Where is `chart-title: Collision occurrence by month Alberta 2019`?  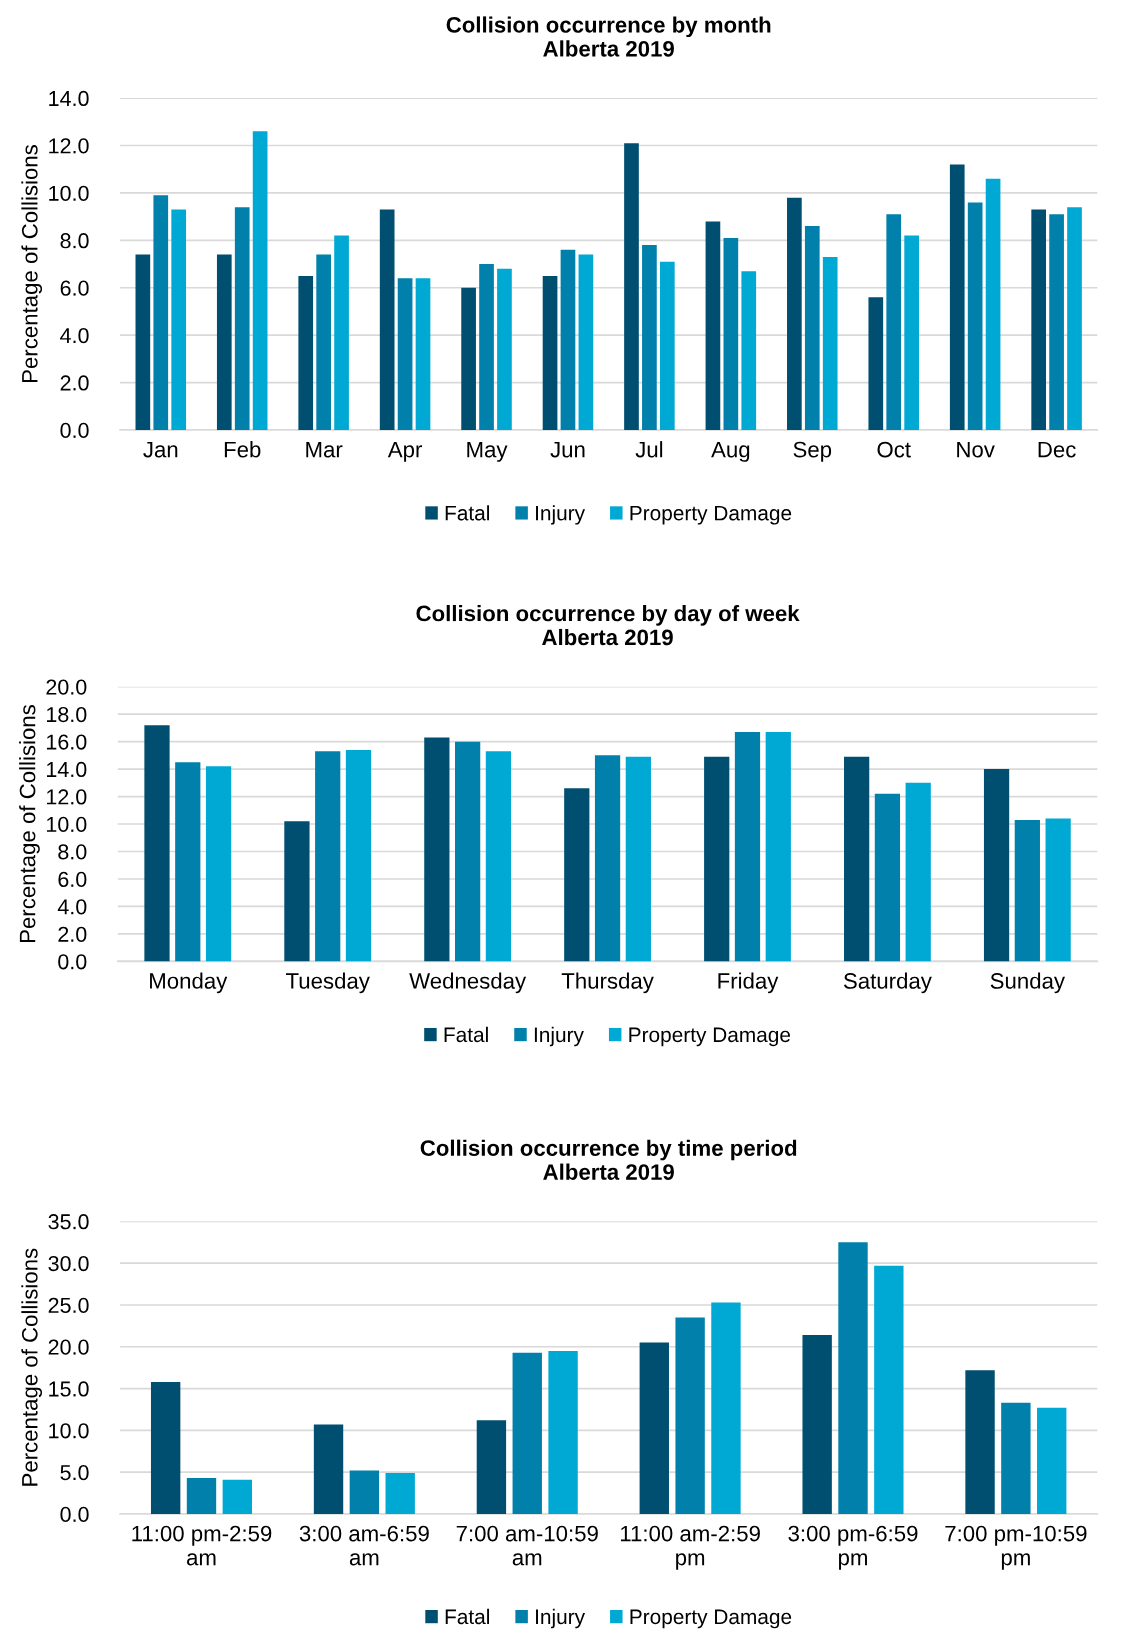
chart-title: Collision occurrence by month Alberta 2019 is located at coordinates (608, 36).